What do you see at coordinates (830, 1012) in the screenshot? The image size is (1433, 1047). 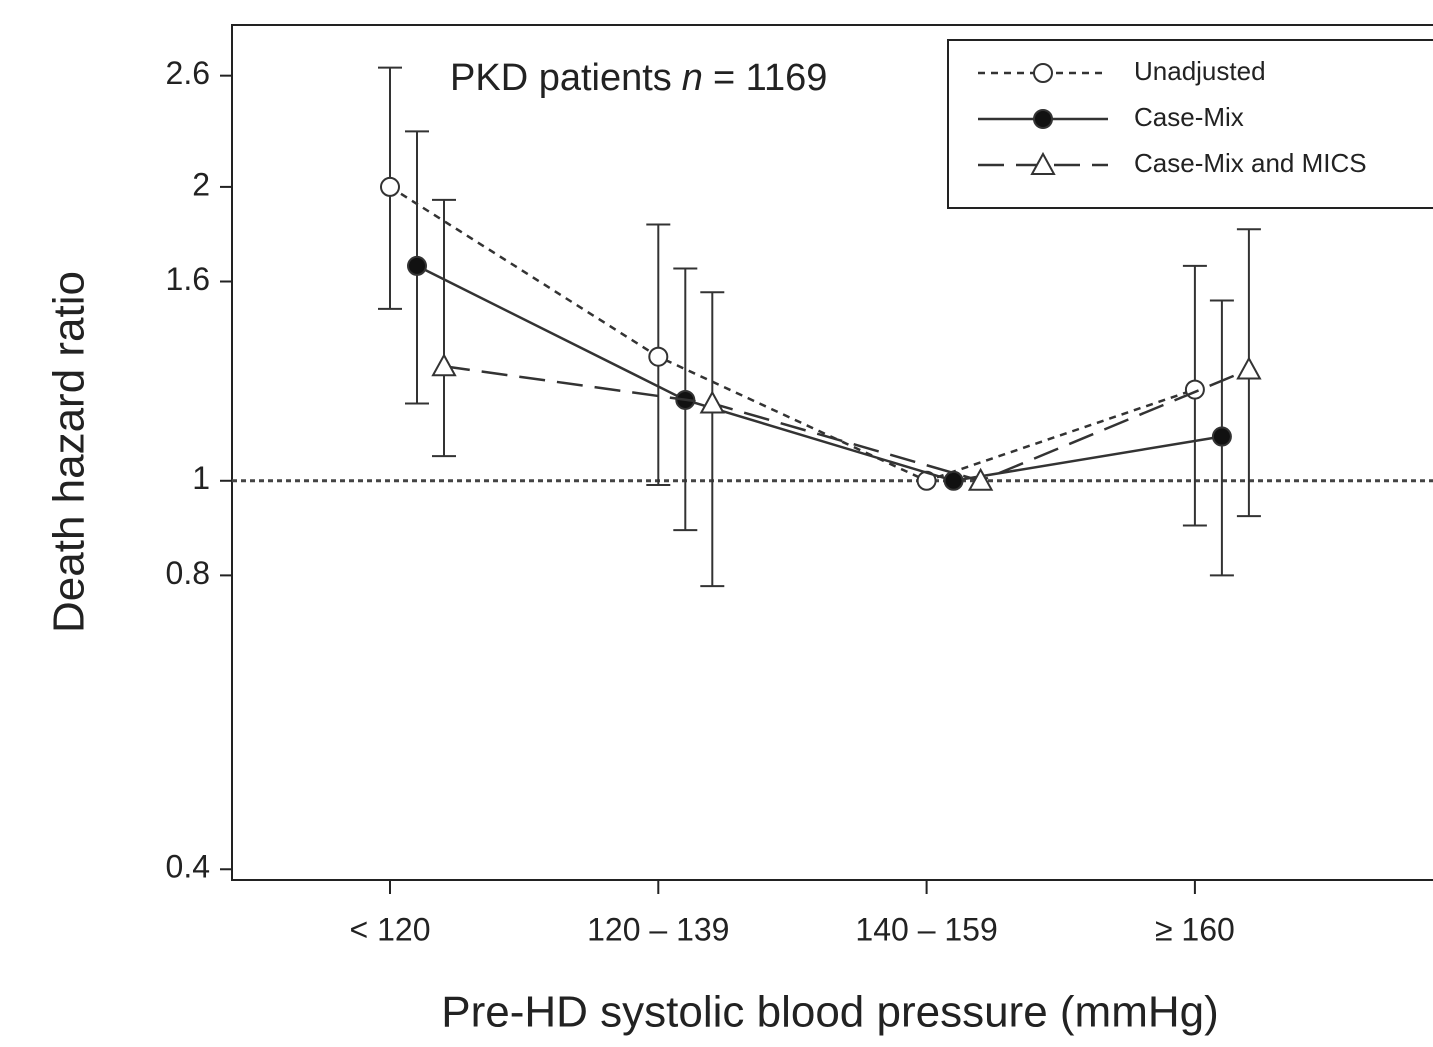 I see `x-axis-title: Pre-HD systolic blood pressure (mmHg)` at bounding box center [830, 1012].